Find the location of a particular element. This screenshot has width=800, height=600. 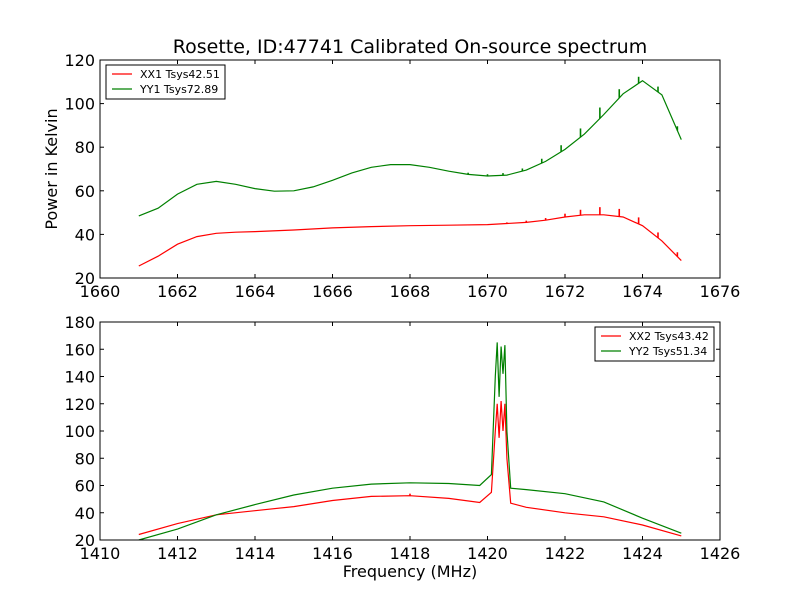

x-tick-label: 1662 is located at coordinates (177, 291).